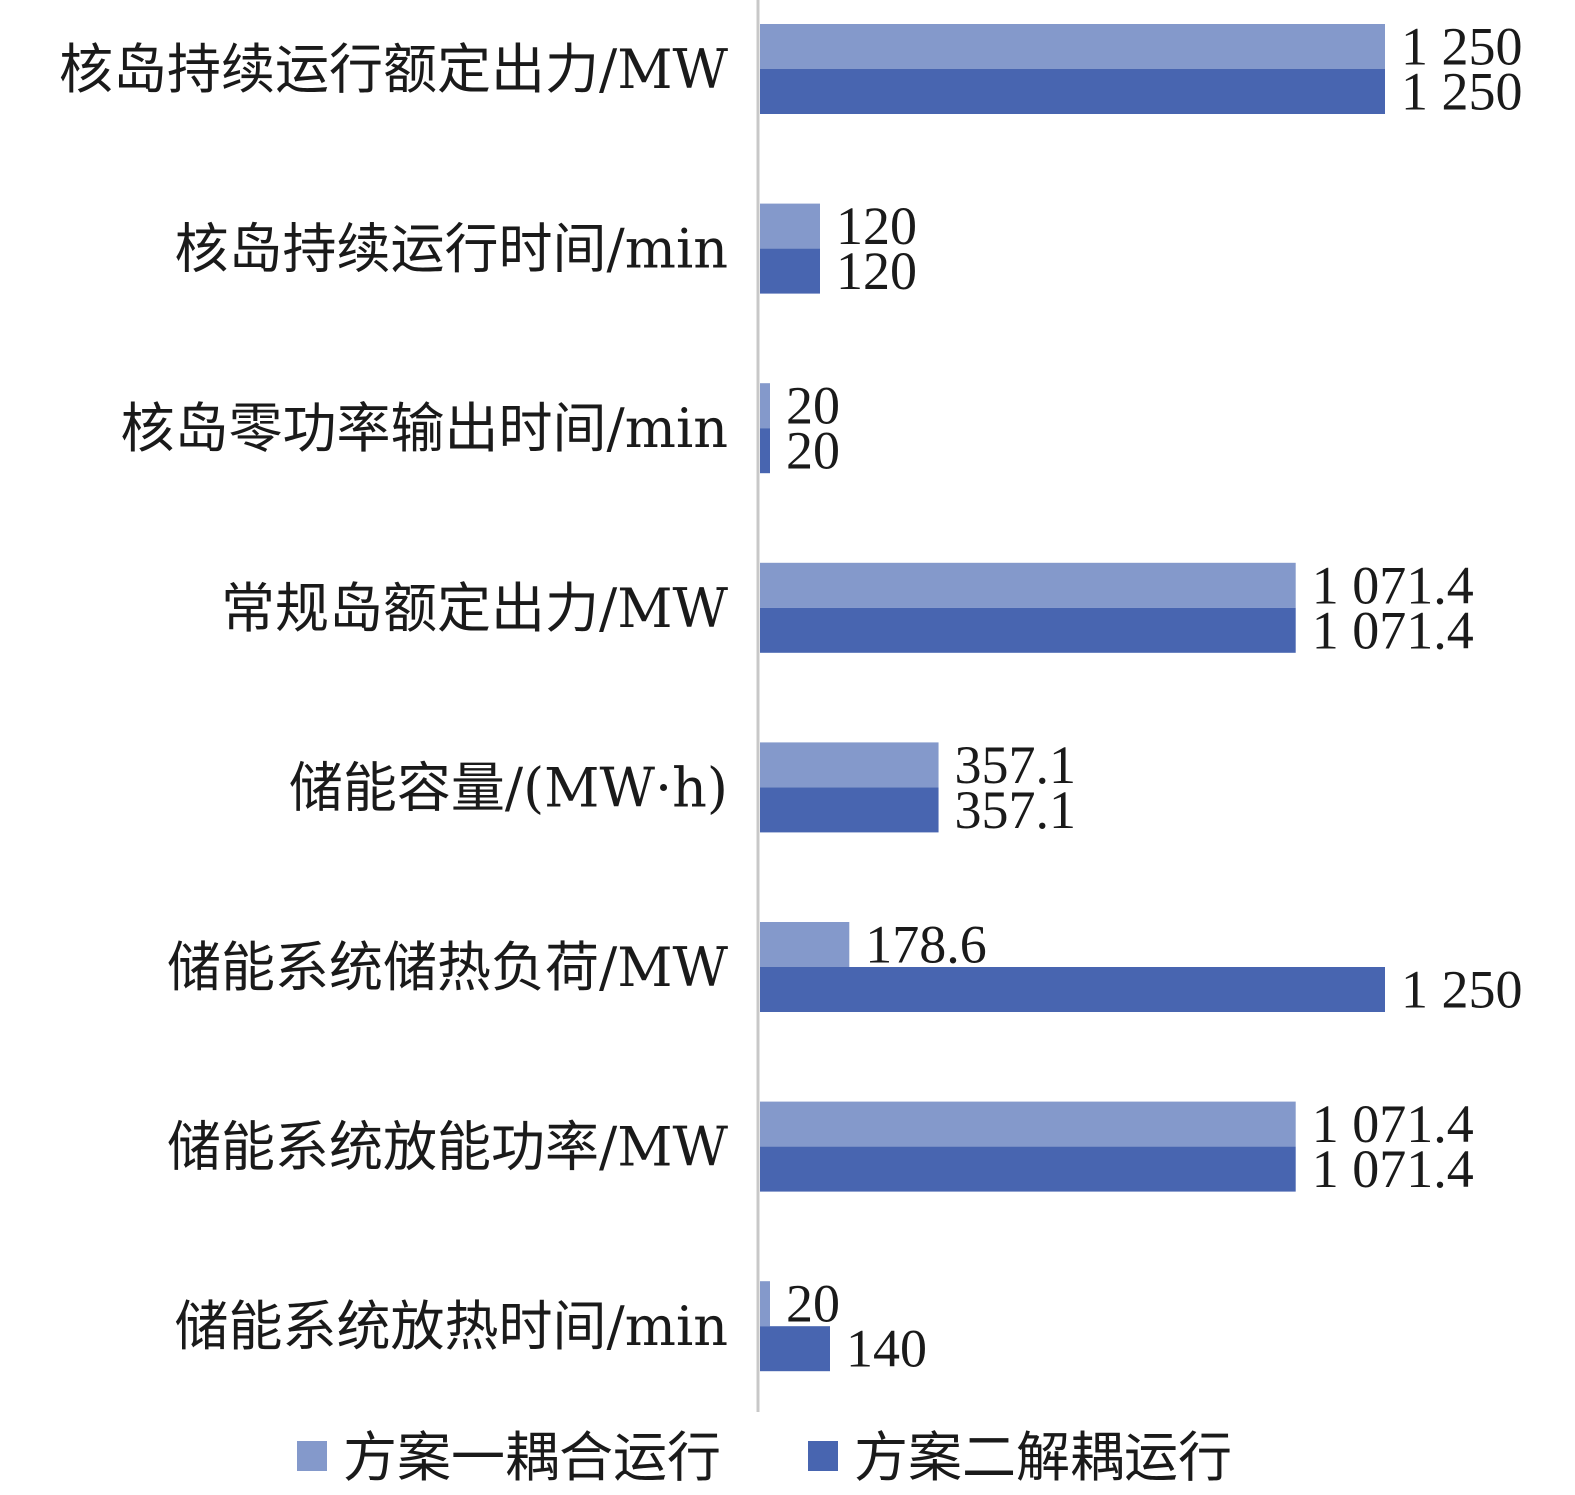  I want to click on data-label-scheme-2: 357.1, so click(1016, 810).